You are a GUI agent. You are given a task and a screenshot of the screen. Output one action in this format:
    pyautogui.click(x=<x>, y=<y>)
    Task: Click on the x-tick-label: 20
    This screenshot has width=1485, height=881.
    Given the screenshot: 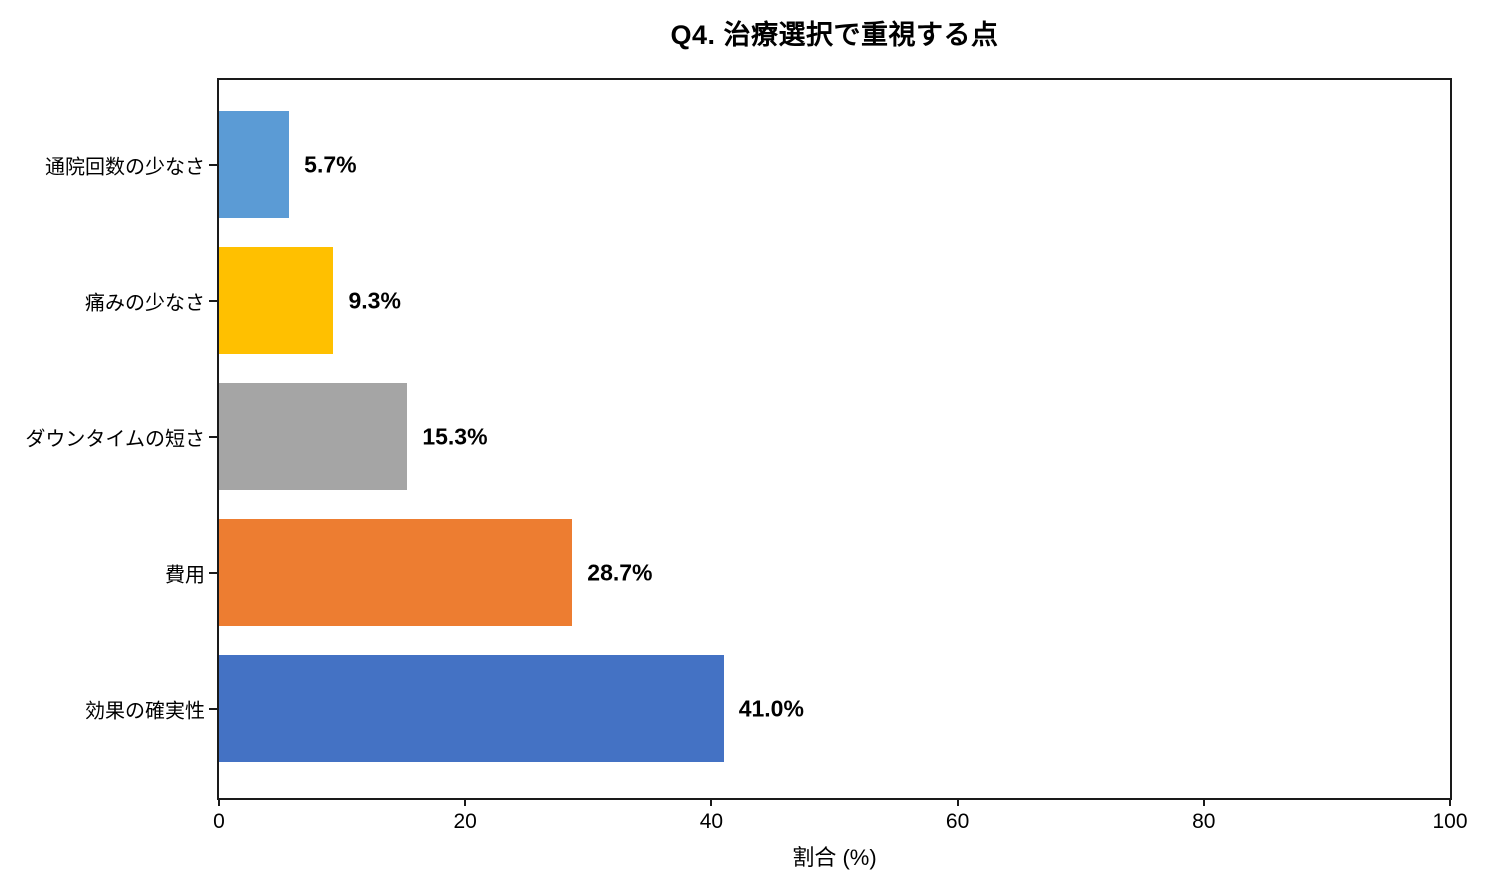 What is the action you would take?
    pyautogui.click(x=465, y=821)
    